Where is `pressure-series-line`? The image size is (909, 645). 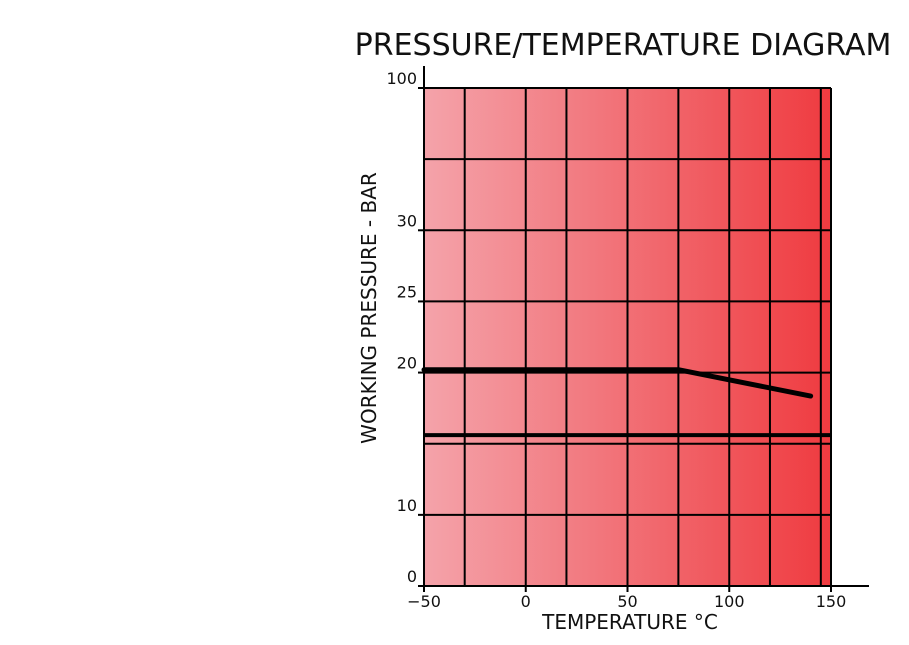 pressure-series-line is located at coordinates (617, 383).